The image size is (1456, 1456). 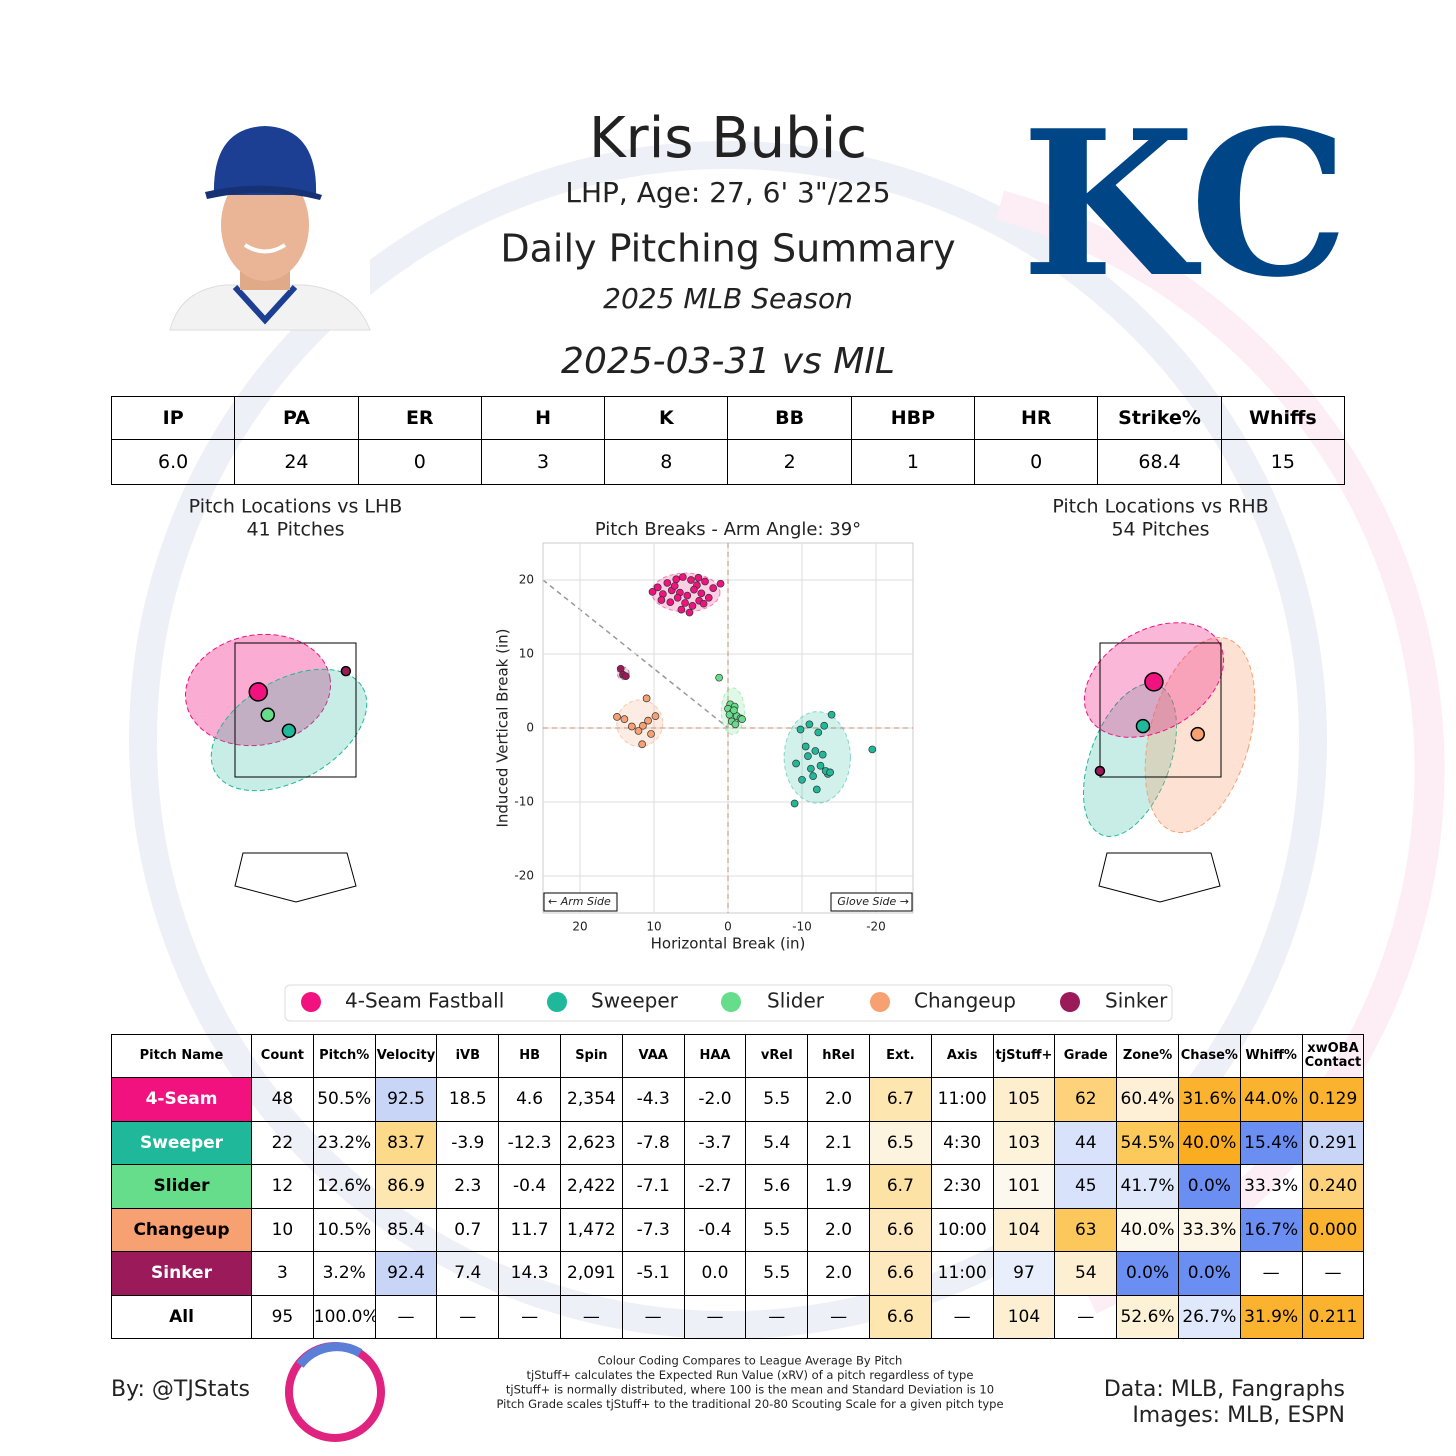 I want to click on cell: 11:00, so click(x=962, y=1273).